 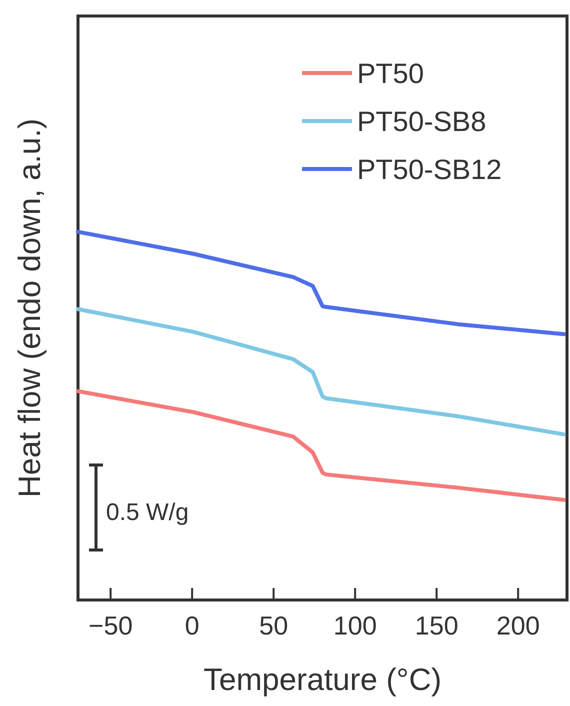 I want to click on x-axis-title: Temperature (°C), so click(x=322, y=679).